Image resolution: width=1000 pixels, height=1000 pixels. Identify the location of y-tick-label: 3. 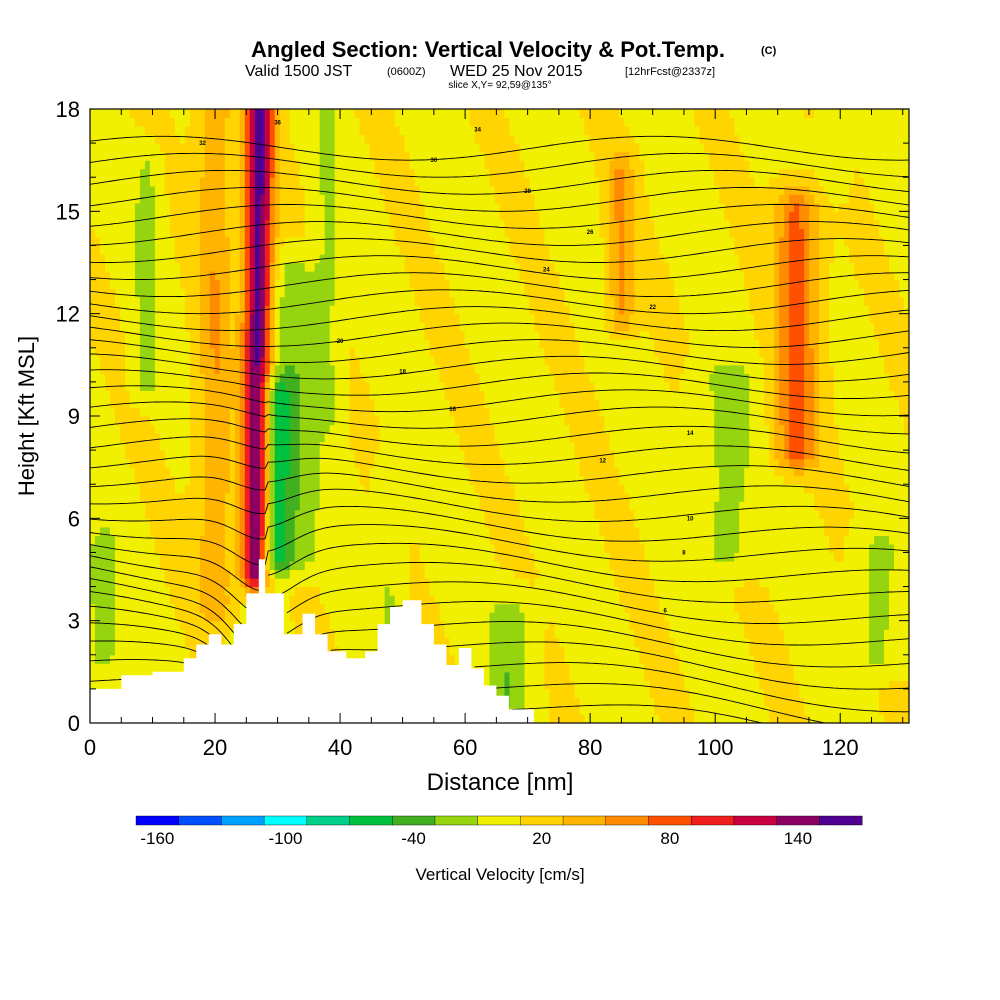
(74, 621).